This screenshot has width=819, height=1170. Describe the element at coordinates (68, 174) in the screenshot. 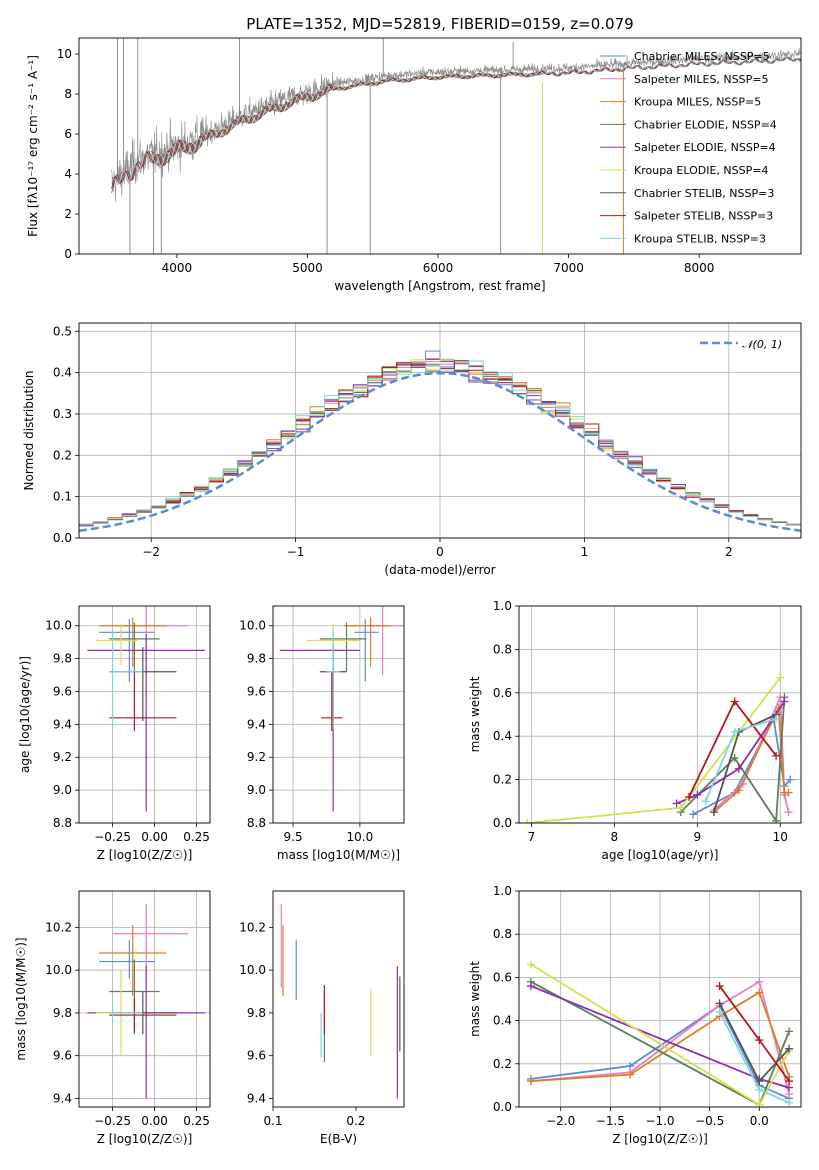

I see `y-tick-label: 4` at that location.